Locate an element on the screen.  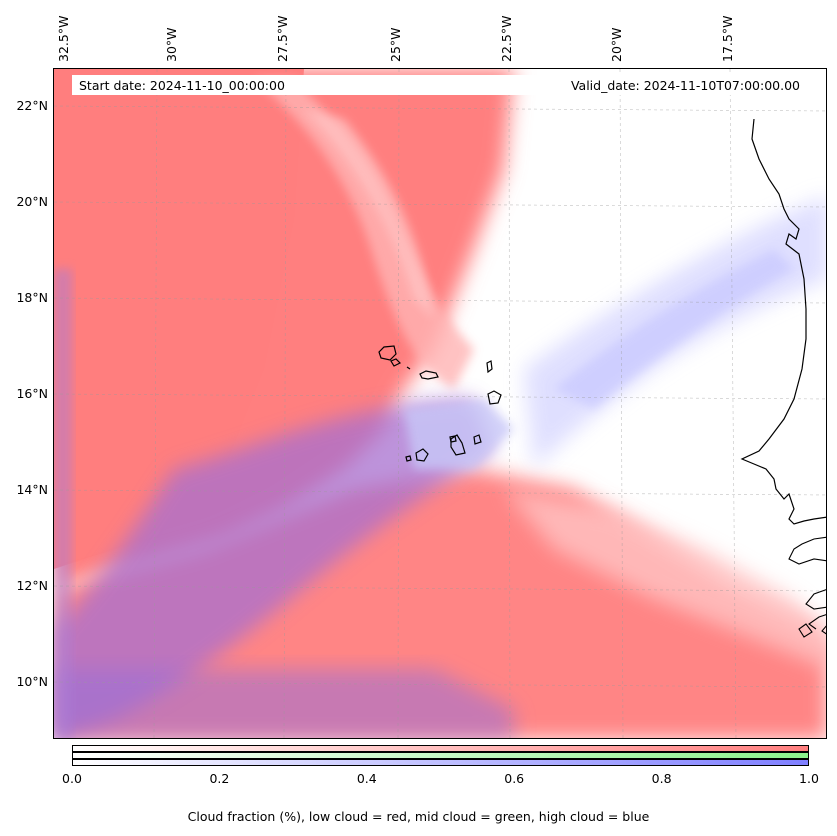
lat-label-22n: 22°N is located at coordinates (32, 105).